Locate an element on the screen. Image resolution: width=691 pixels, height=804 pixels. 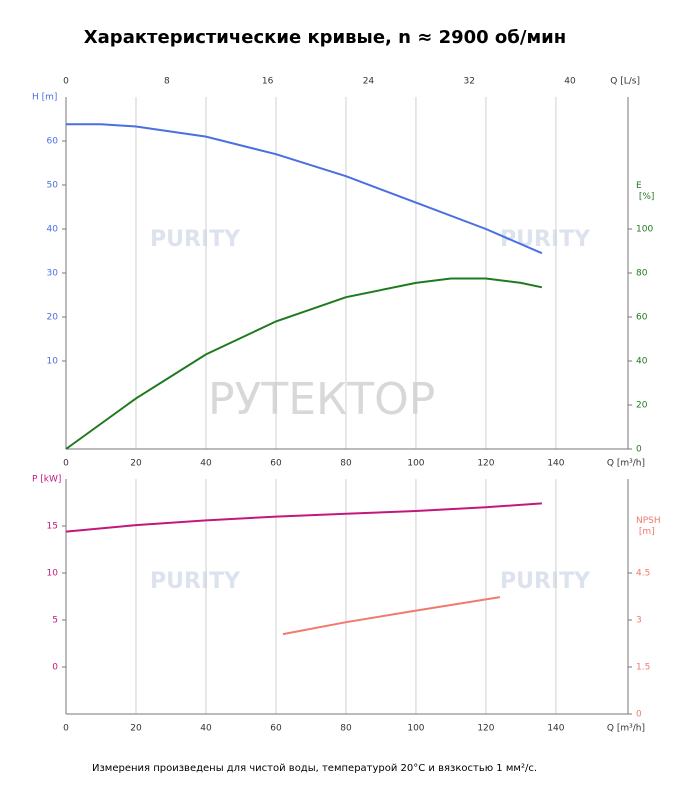
watermark: РУТЕКТОР is located at coordinates (321, 399).